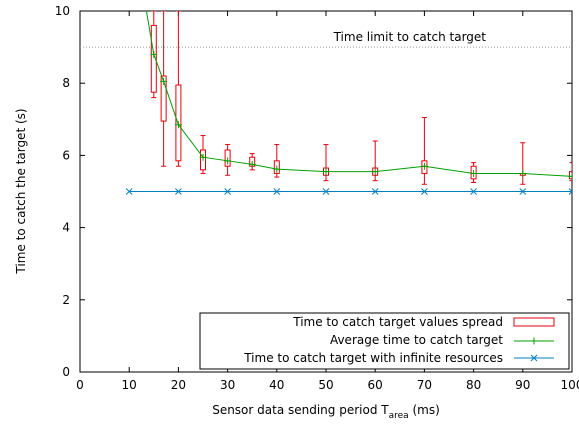 This screenshot has width=579, height=428. I want to click on x-tick-label: 30, so click(227, 385).